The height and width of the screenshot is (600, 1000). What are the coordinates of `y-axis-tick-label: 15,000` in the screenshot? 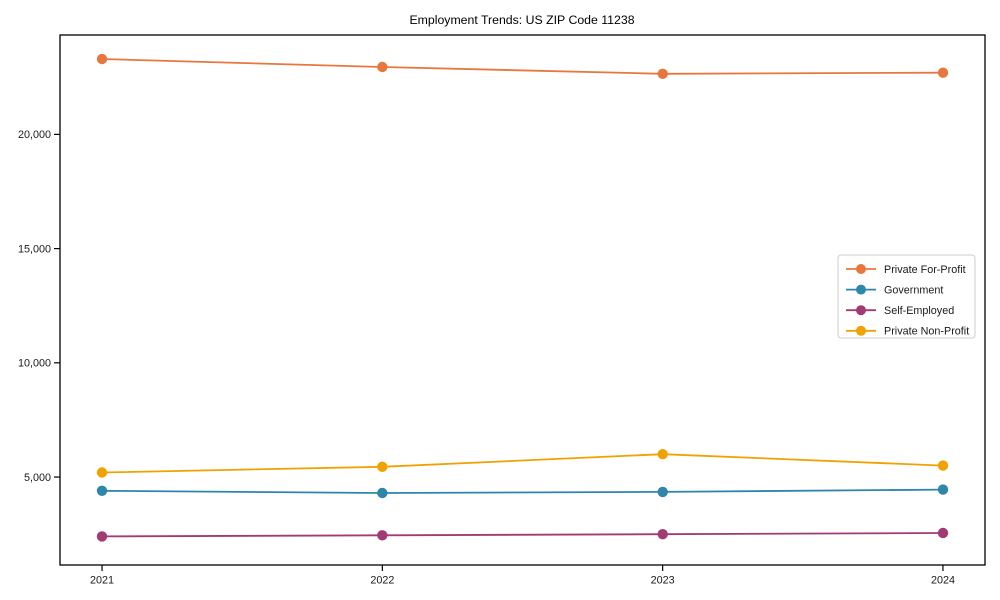 It's located at (34, 249).